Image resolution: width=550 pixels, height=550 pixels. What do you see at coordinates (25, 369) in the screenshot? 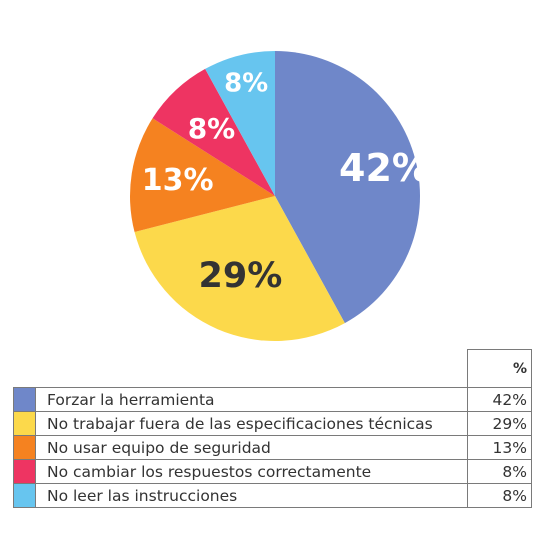
I see `legend-header-blank` at bounding box center [25, 369].